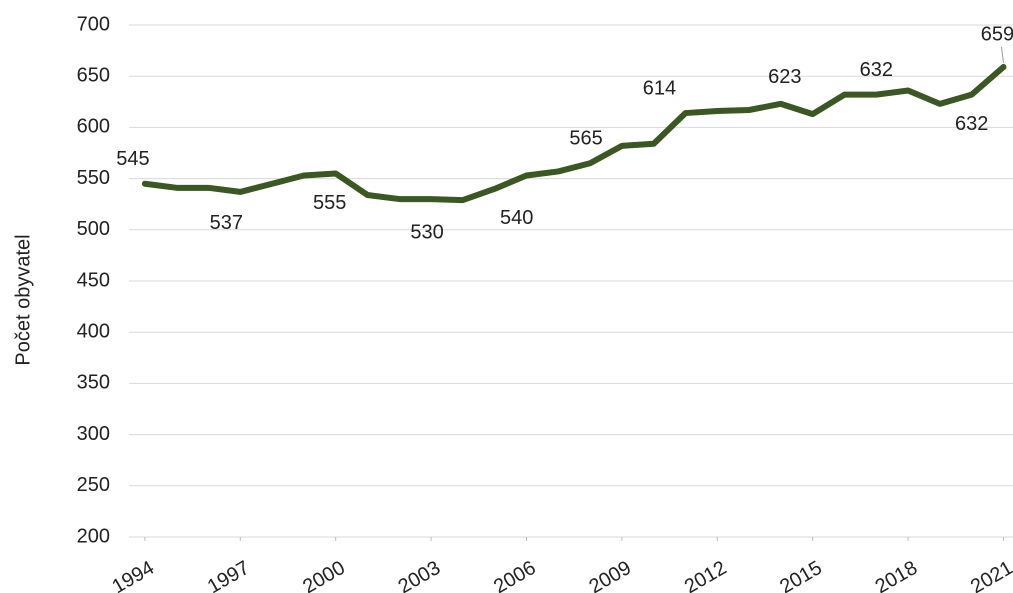 The image size is (1013, 593). I want to click on data-label: 659, so click(997, 34).